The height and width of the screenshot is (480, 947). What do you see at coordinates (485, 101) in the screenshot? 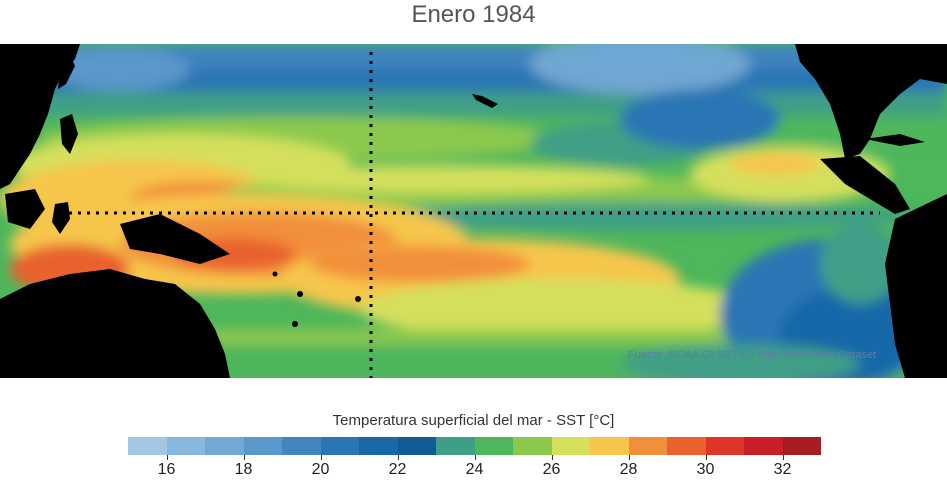
I see `hawaii-islands` at bounding box center [485, 101].